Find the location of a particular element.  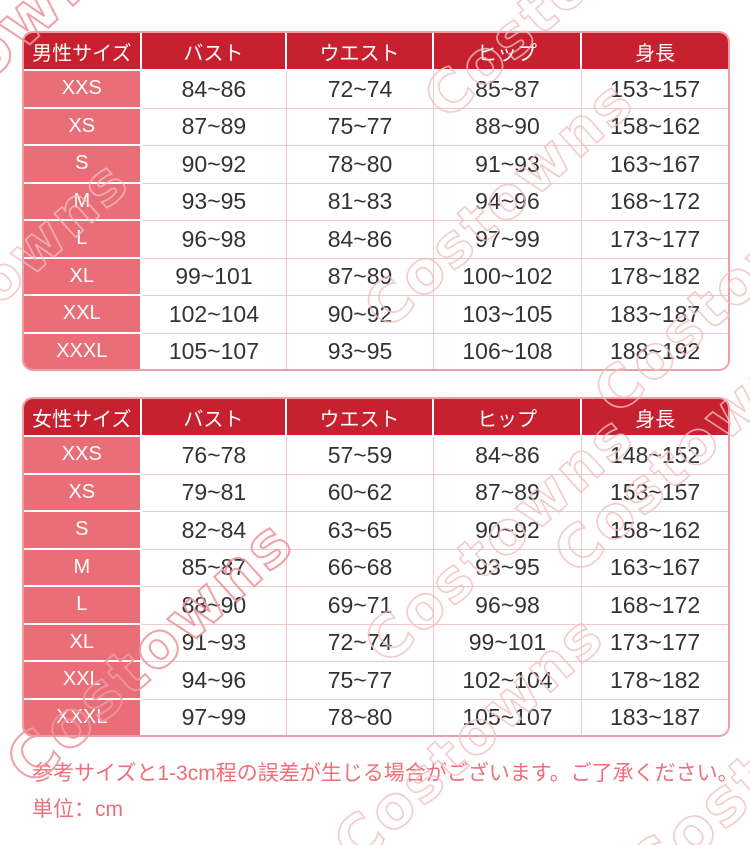

tolerance-note: 参考サイズと1-3cm程の誤差が生じる場合がございます。ご了承ください。 is located at coordinates (385, 773).